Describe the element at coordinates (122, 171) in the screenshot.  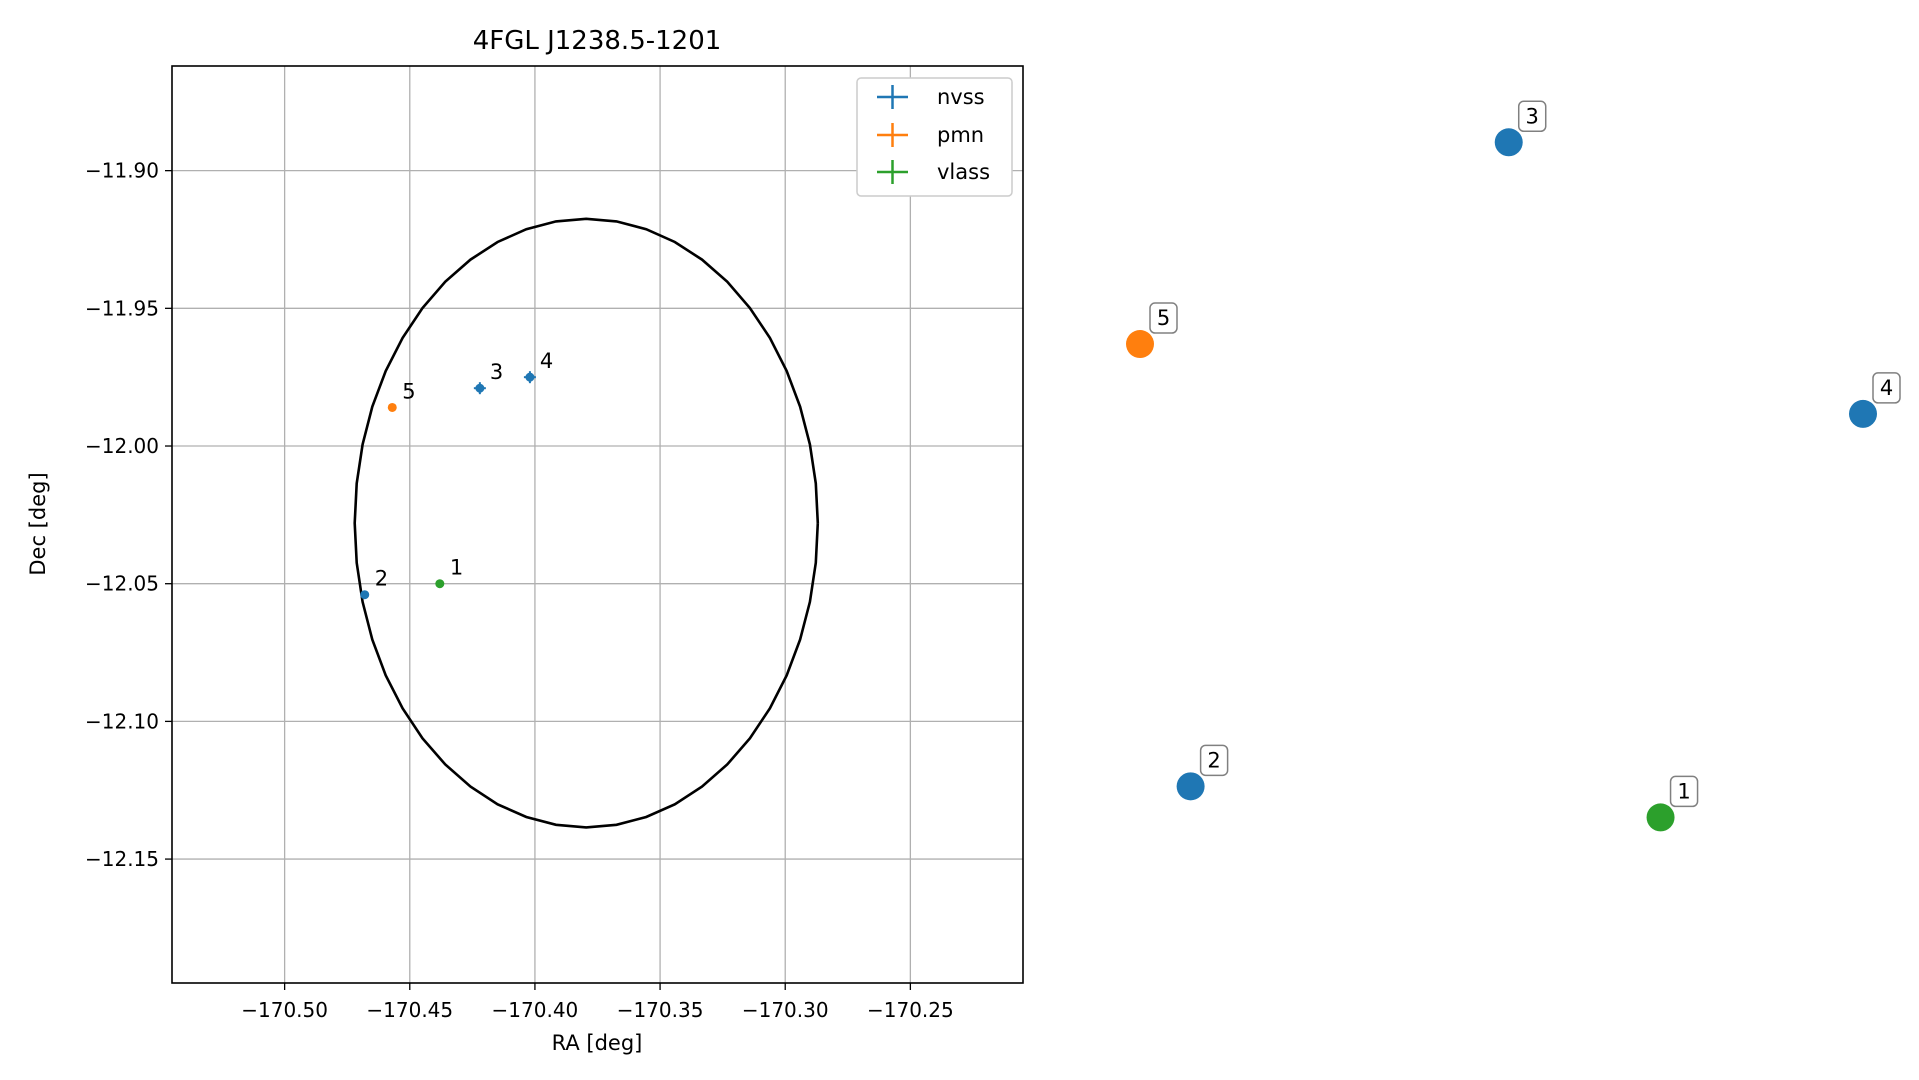
I see `y-tick-label: −11.90` at that location.